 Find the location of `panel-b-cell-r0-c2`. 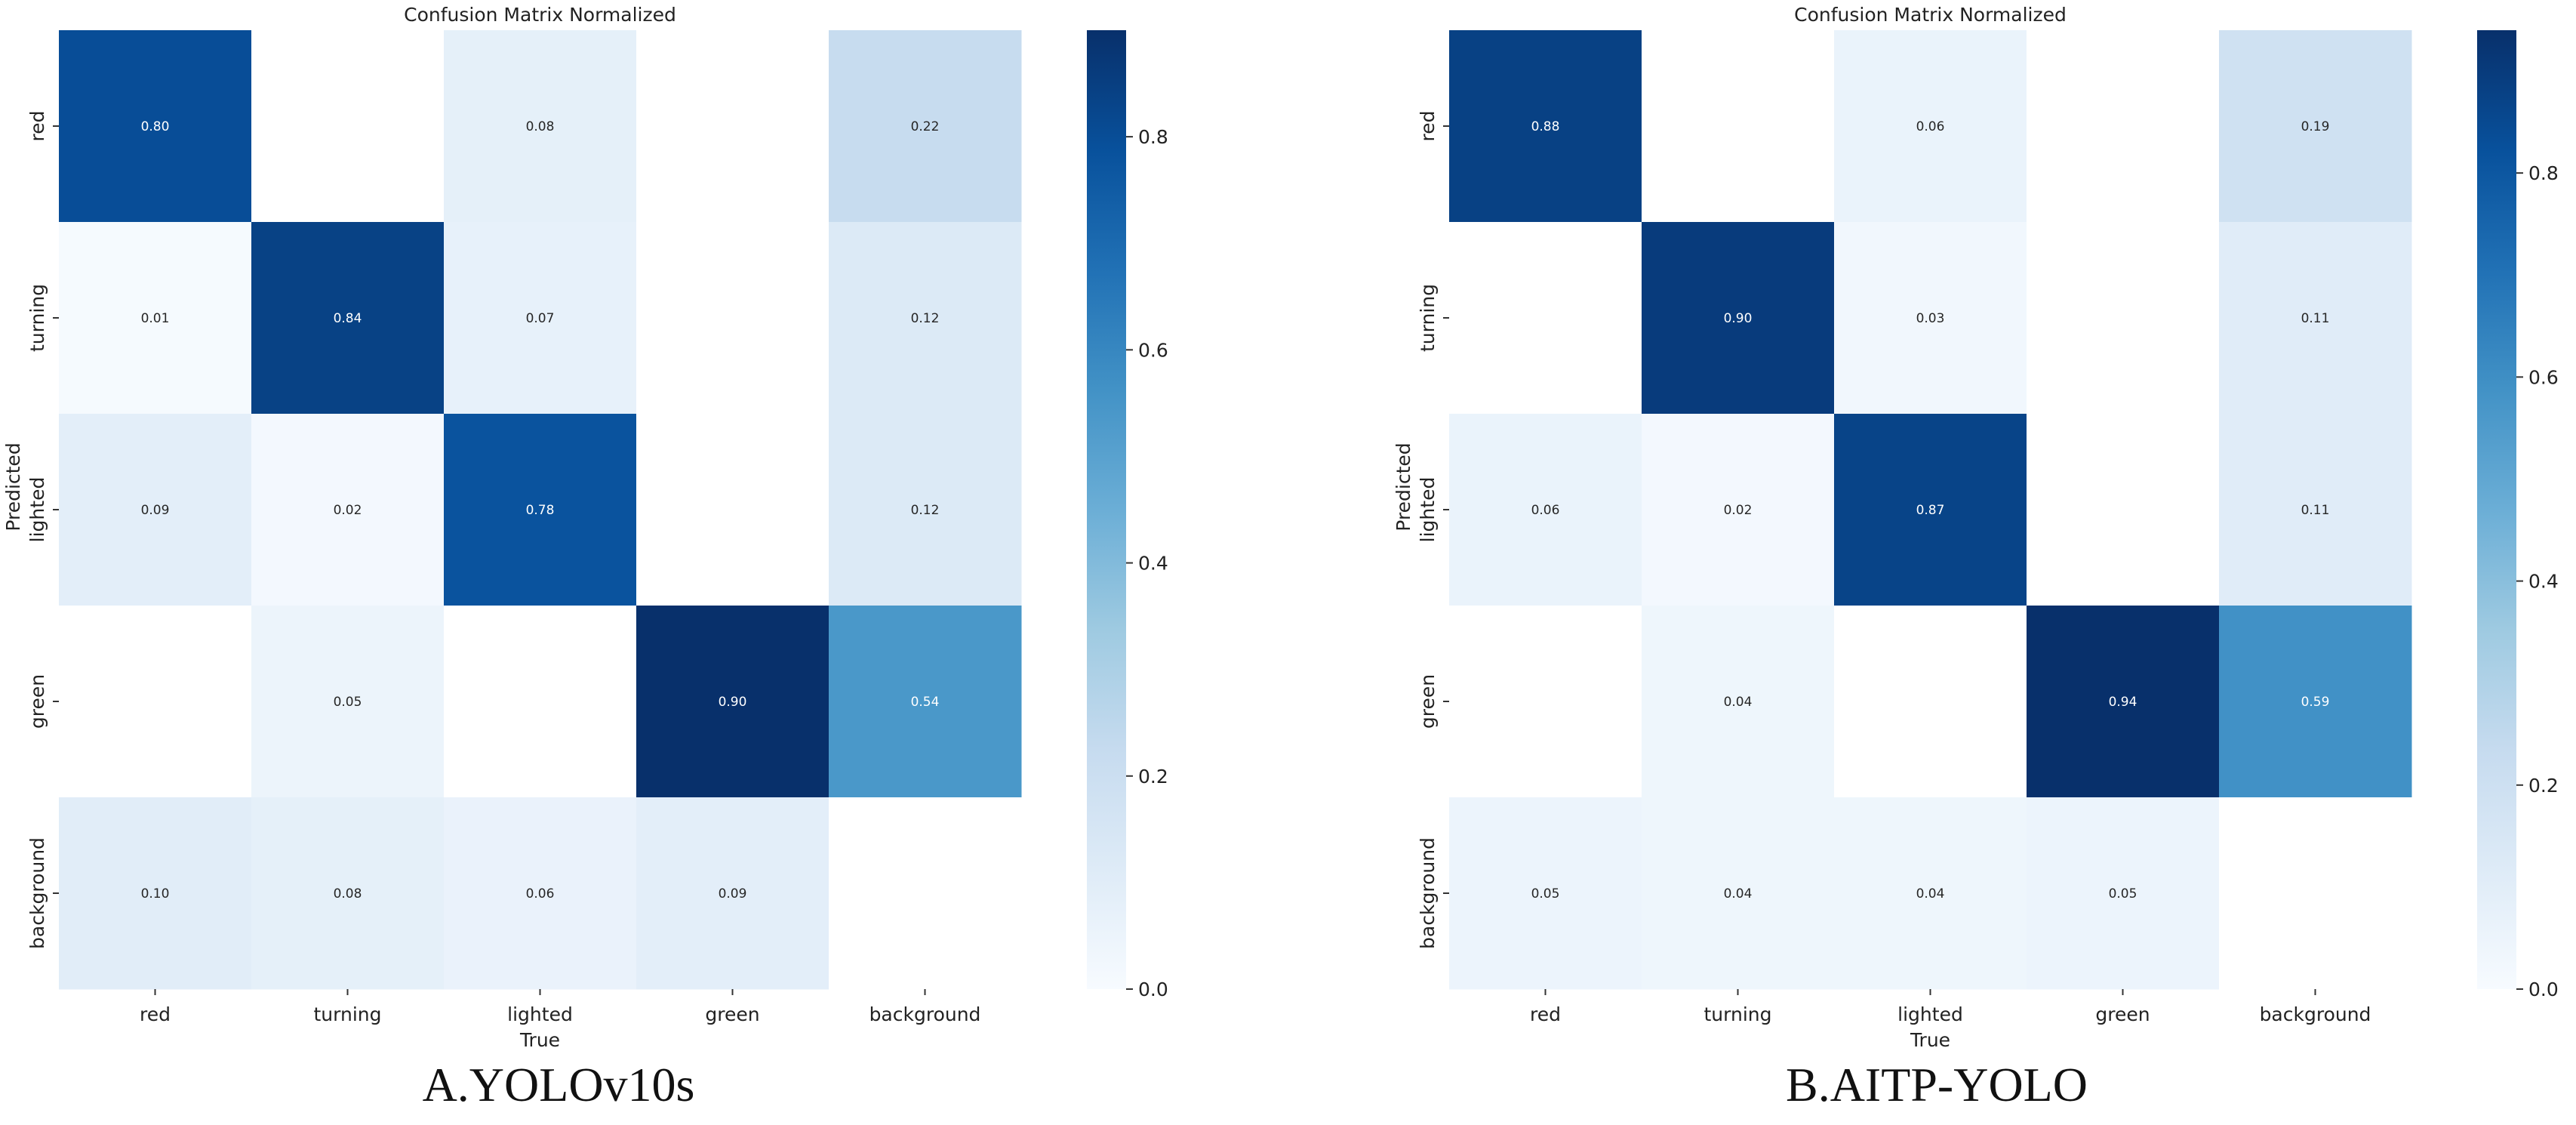

panel-b-cell-r0-c2 is located at coordinates (1930, 126).